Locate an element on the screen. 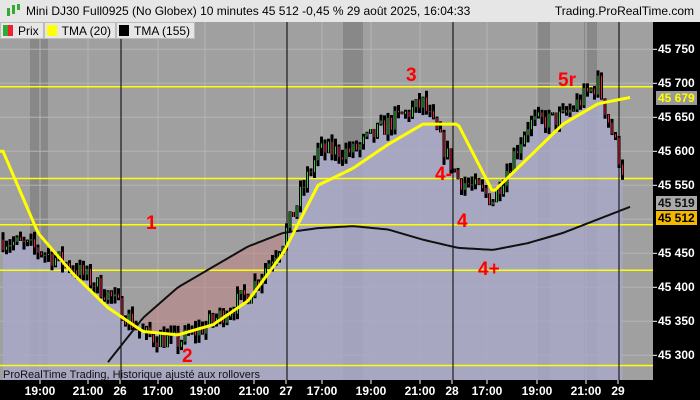  legend-tma20: TMA (20) is located at coordinates (80, 30).